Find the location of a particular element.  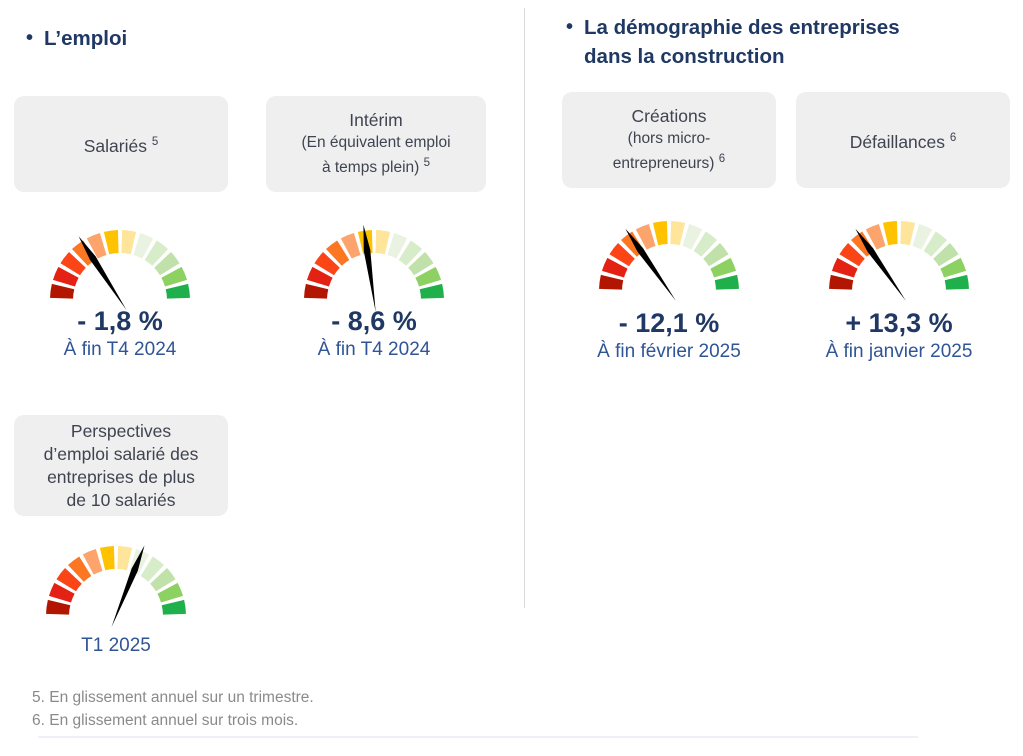

card-defaillances-label: Défaillances is located at coordinates (897, 141).